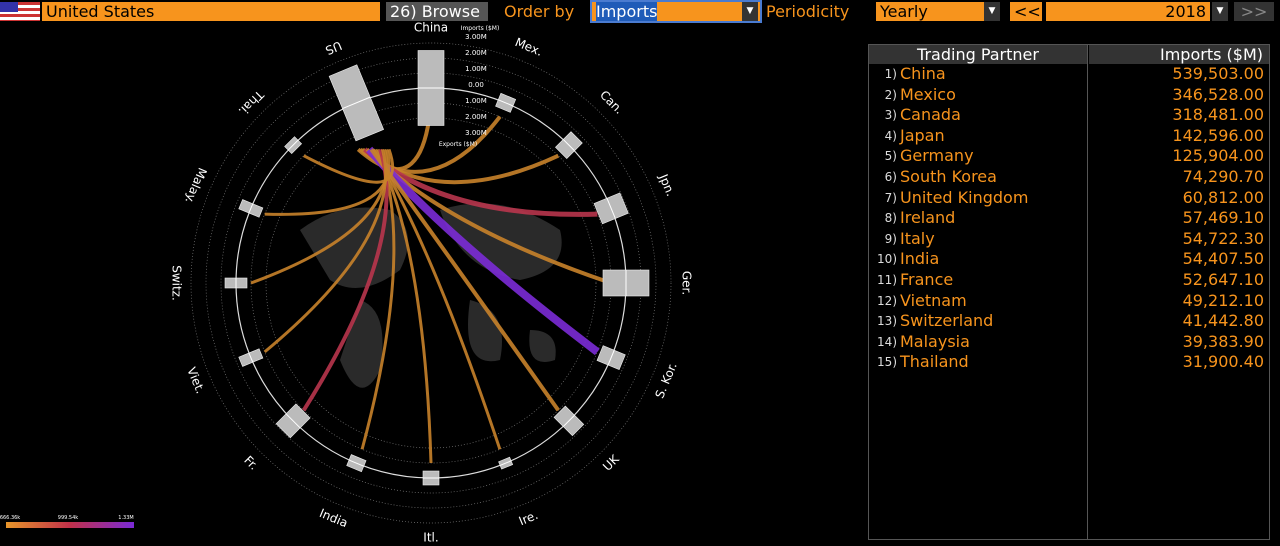  Describe the element at coordinates (1069, 136) in the screenshot. I see `table-row: 4) Japan 142,596.00` at that location.